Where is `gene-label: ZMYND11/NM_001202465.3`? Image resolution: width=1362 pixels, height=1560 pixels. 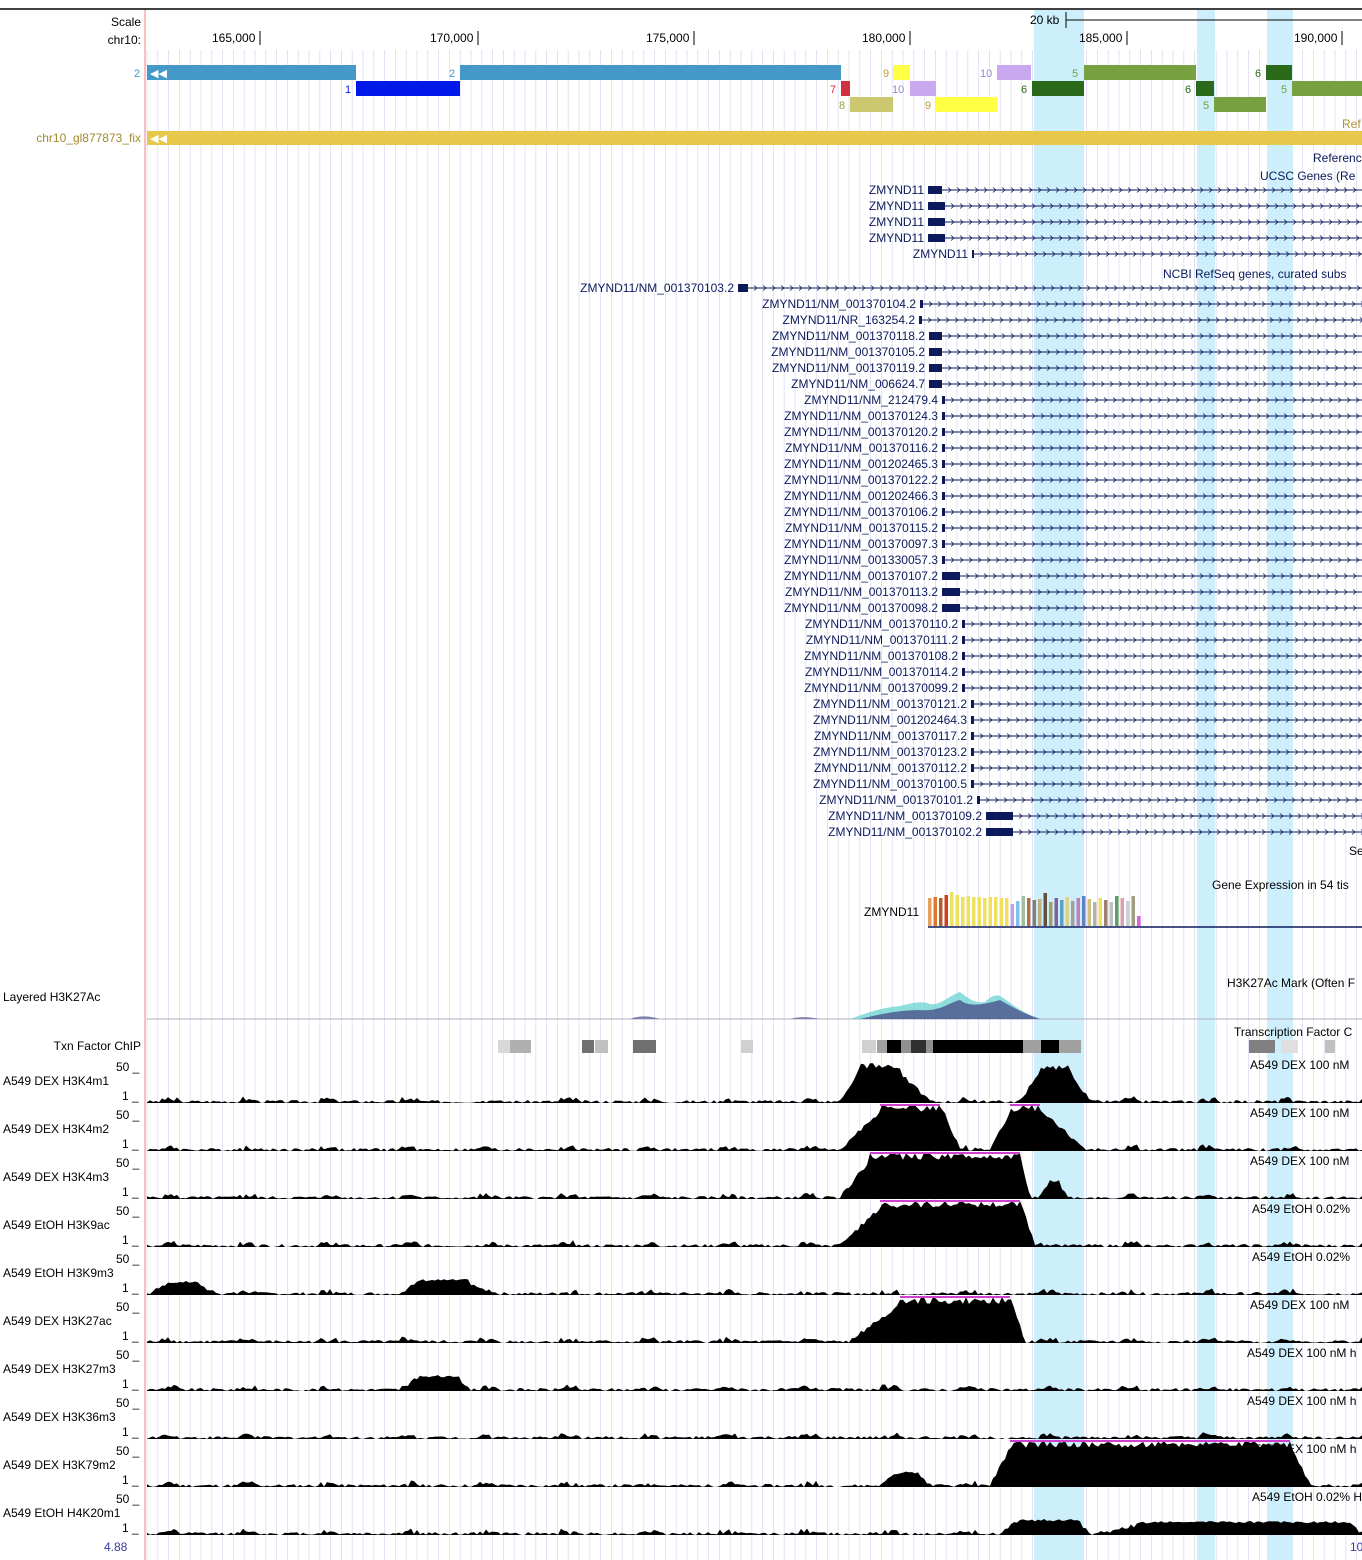 gene-label: ZMYND11/NM_001202465.3 is located at coordinates (861, 464).